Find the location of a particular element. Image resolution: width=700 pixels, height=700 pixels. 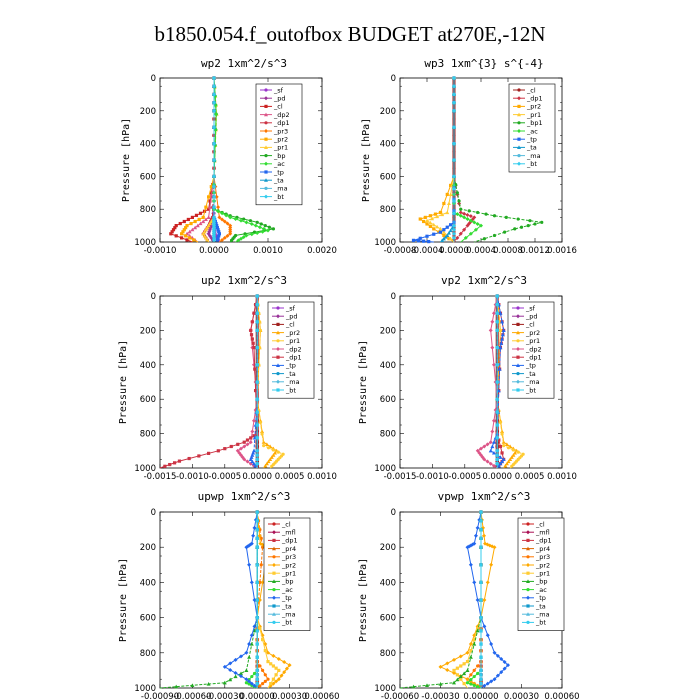

panel-title: vp2 1xm^2/s^3 is located at coordinates (484, 280).